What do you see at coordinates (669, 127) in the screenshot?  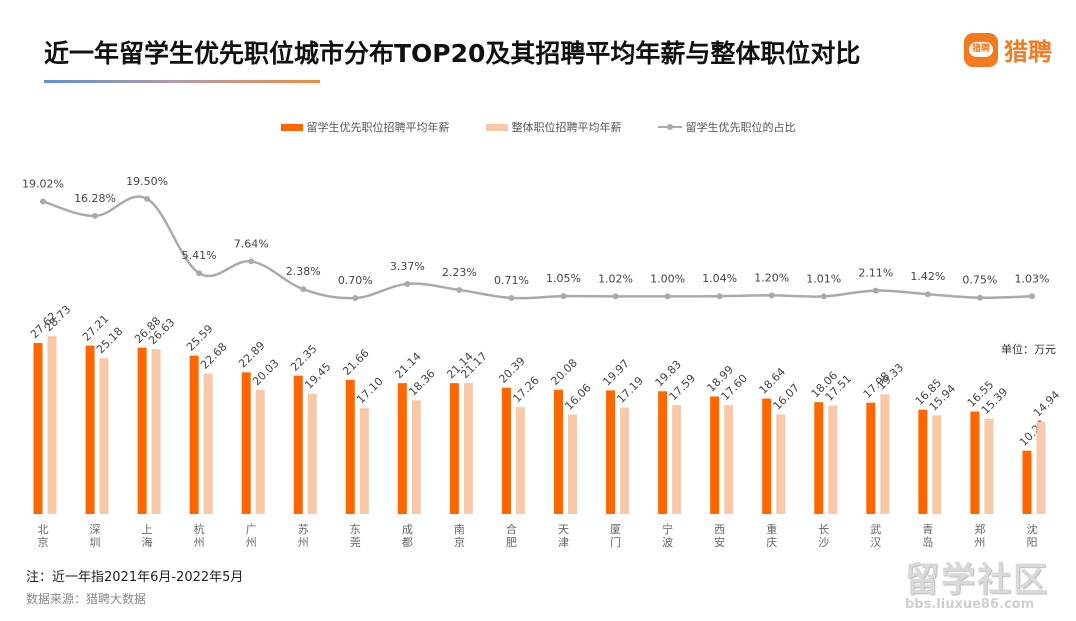 I see `legend-line-marker-icon` at bounding box center [669, 127].